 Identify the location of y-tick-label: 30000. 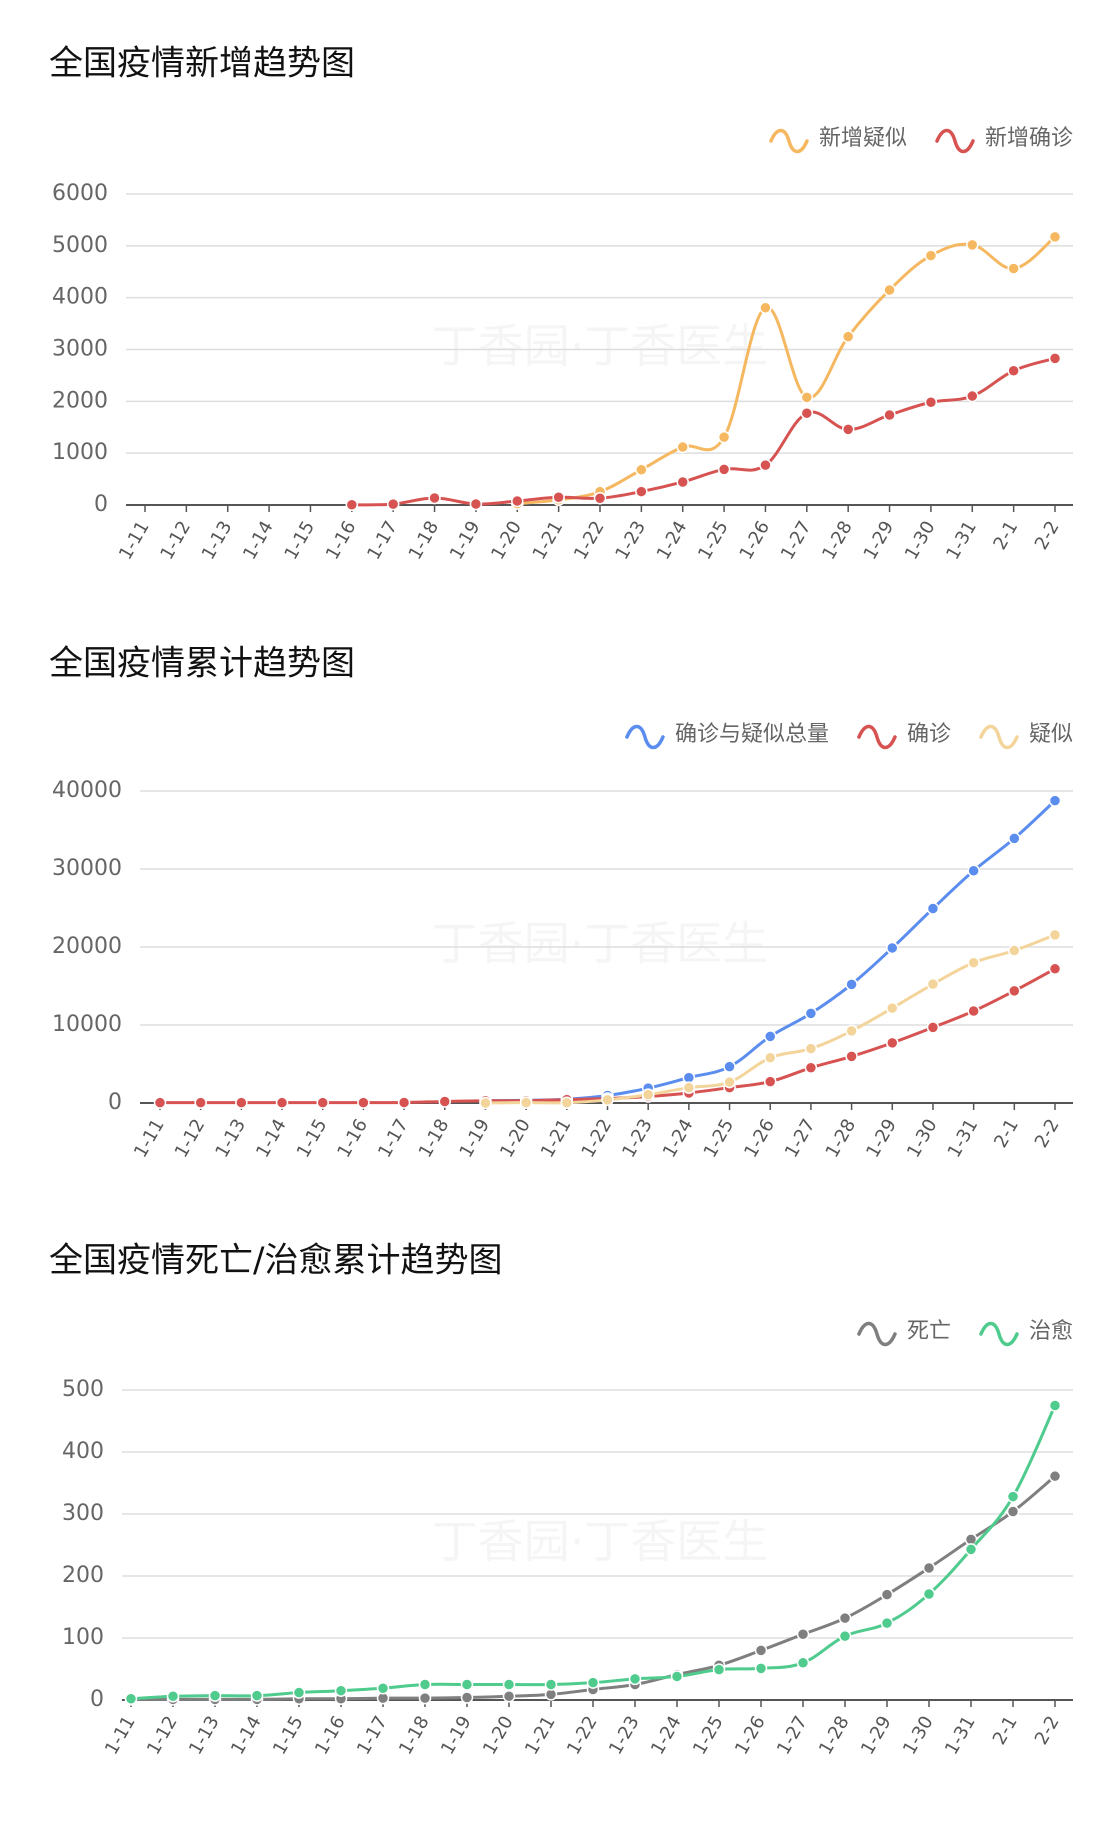
(87, 868).